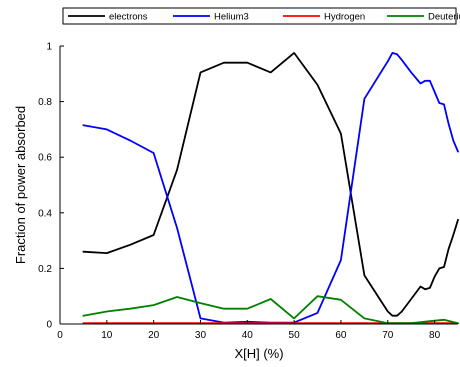  What do you see at coordinates (49, 325) in the screenshot?
I see `y-tick-label: 0` at bounding box center [49, 325].